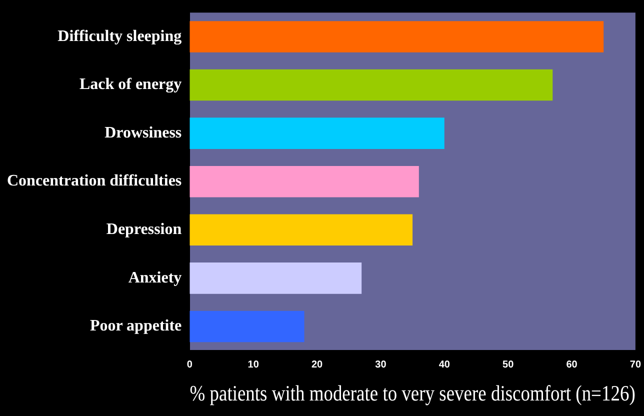 The width and height of the screenshot is (644, 416). Describe the element at coordinates (636, 364) in the screenshot. I see `x-tick-label: 70` at that location.